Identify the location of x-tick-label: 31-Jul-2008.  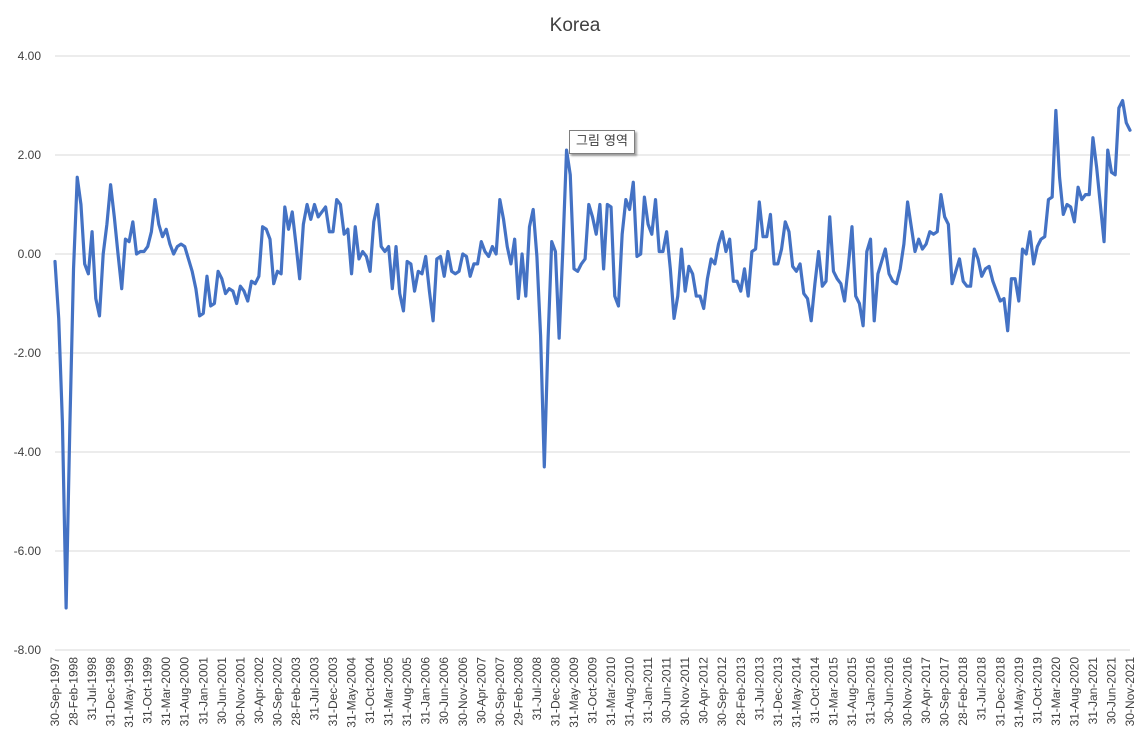
(537, 689).